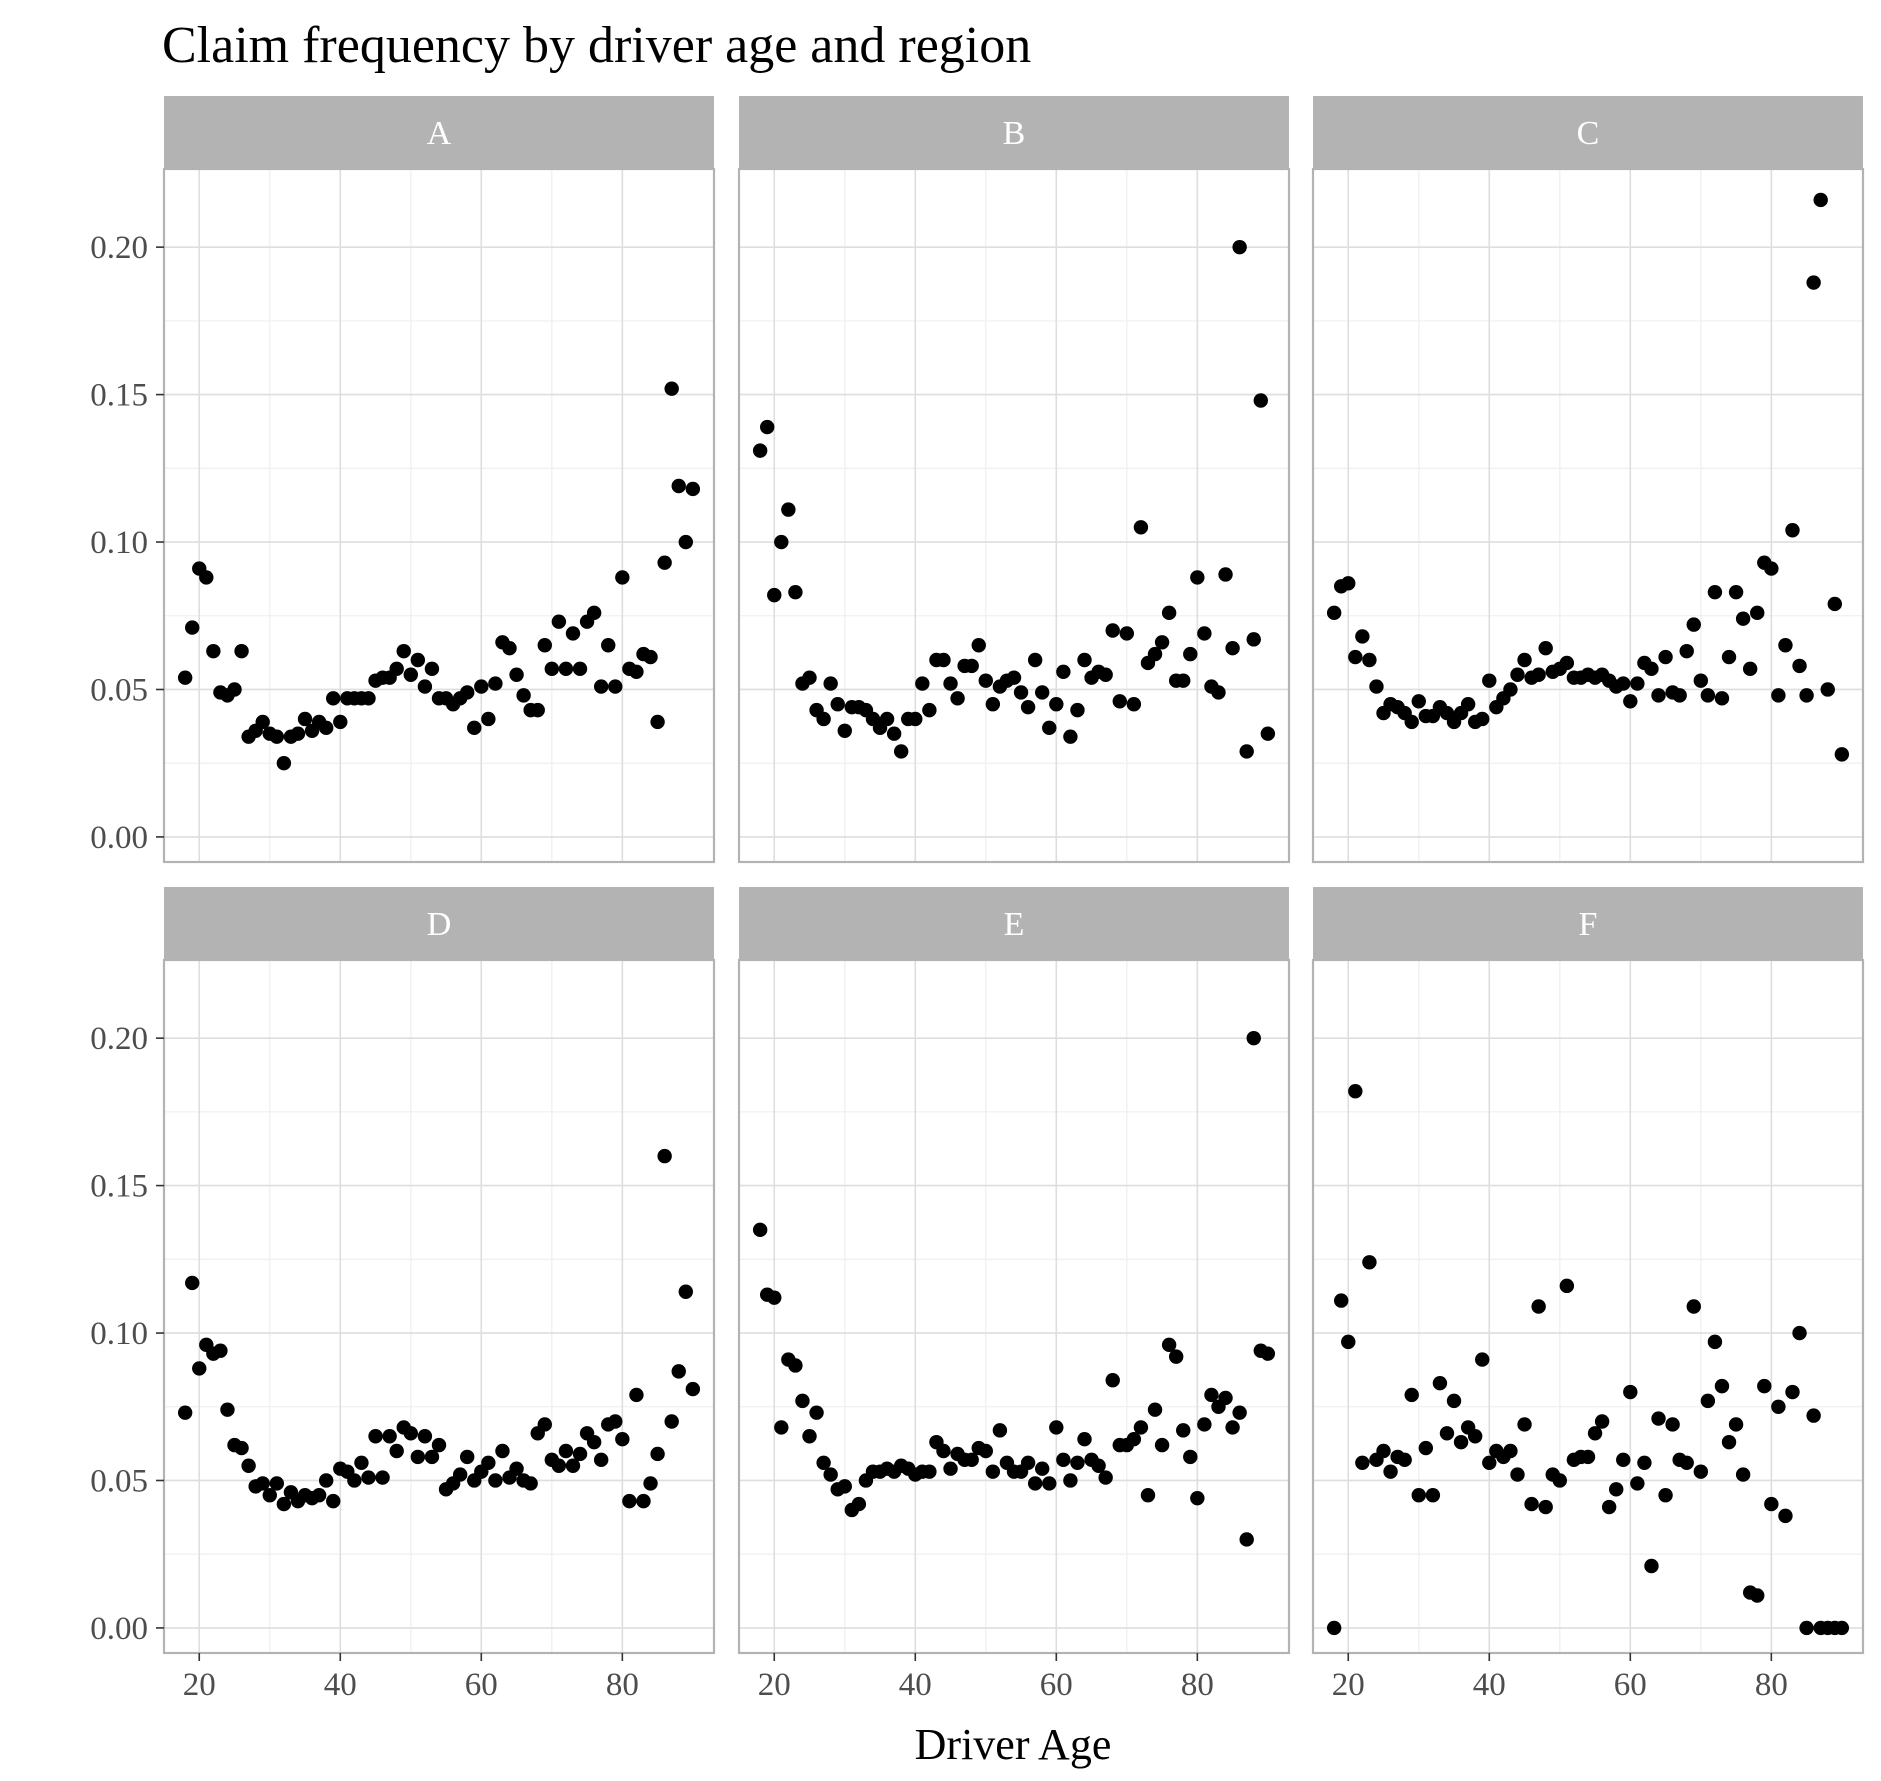 The image size is (1881, 1781). What do you see at coordinates (119, 690) in the screenshot?
I see `y-tick-label: 0.05` at bounding box center [119, 690].